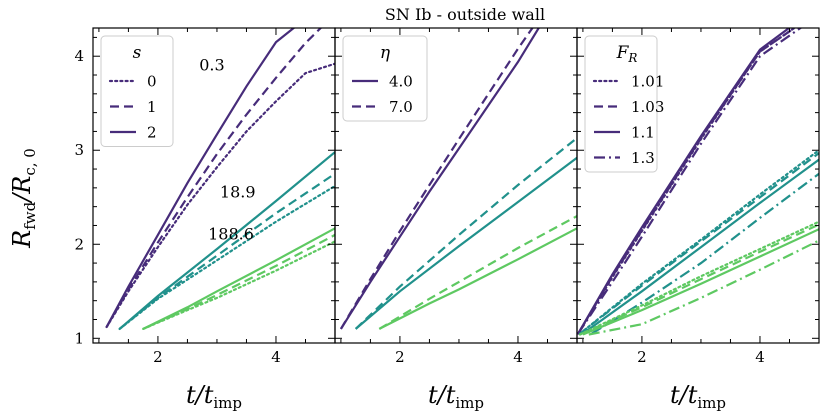  Describe the element at coordinates (23, 198) in the screenshot. I see `y-axis-label: Rfwd/Rc, 0` at that location.